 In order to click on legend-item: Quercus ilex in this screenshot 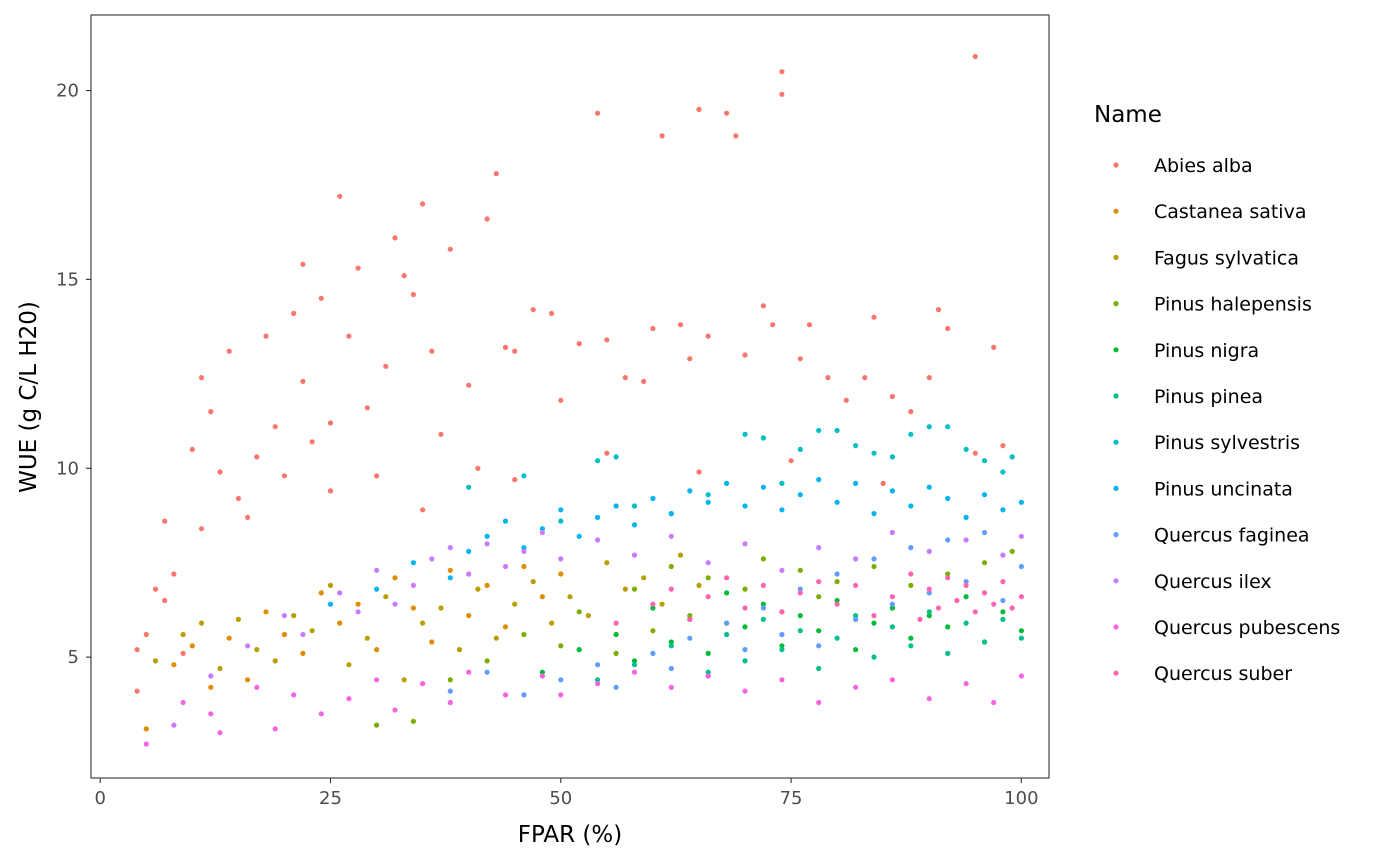, I will do `click(1192, 582)`.